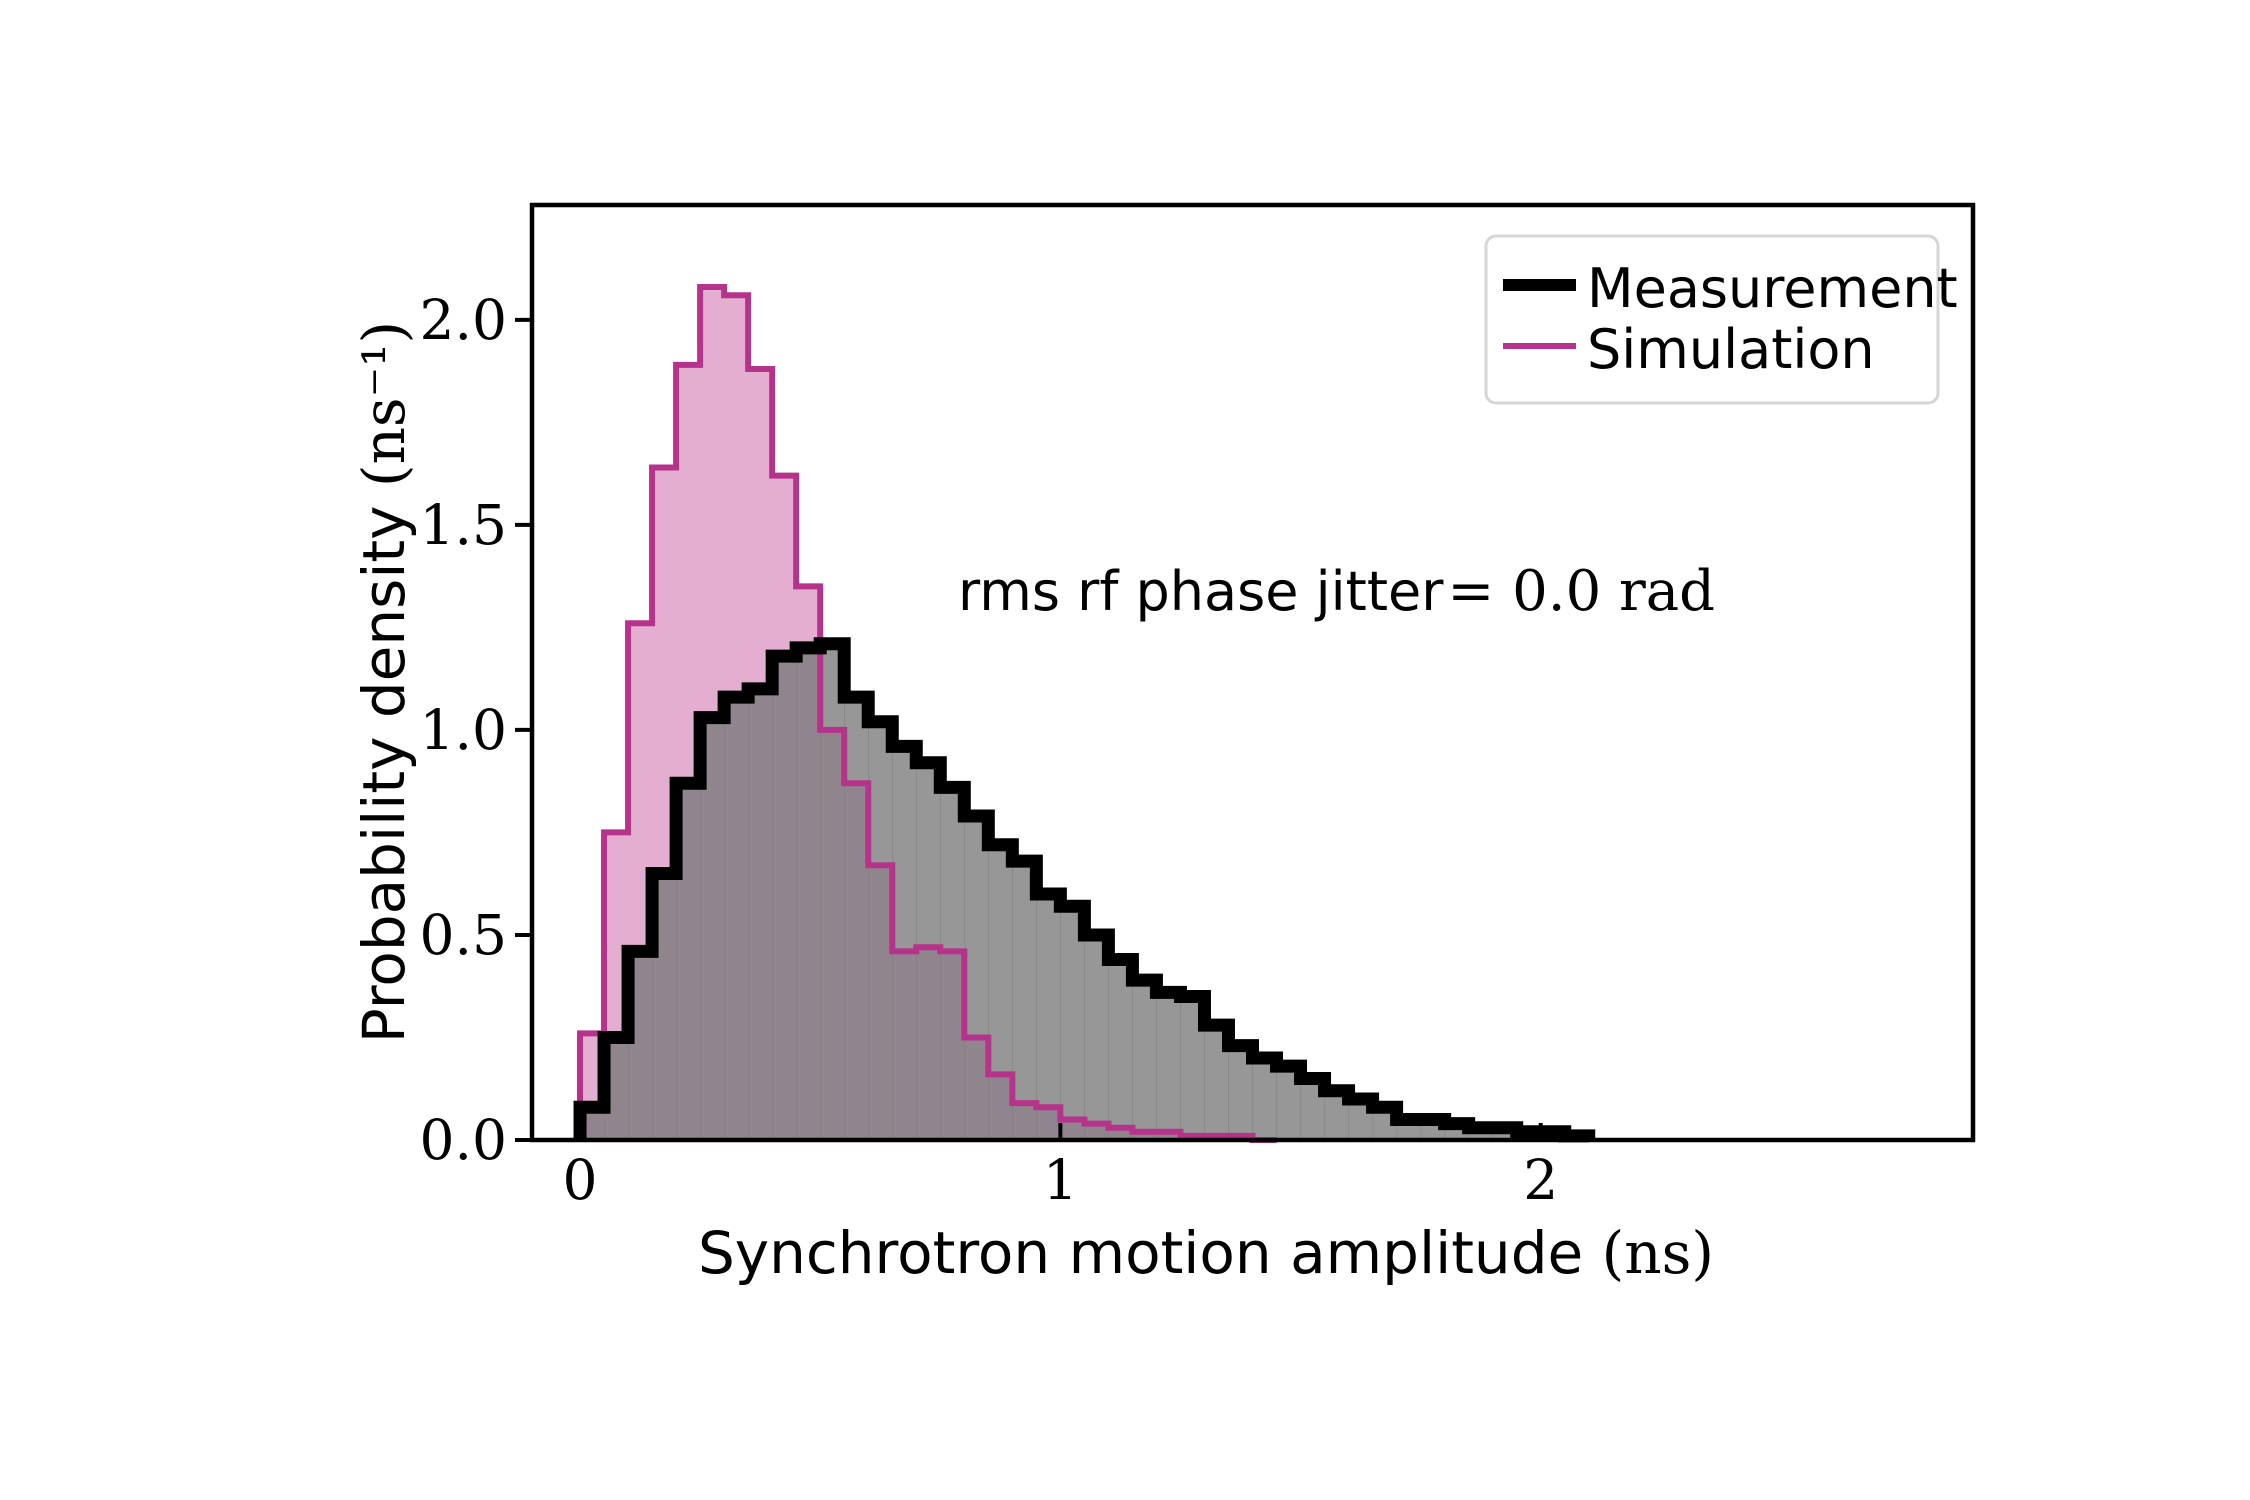 Image resolution: width=2250 pixels, height=1500 pixels. Describe the element at coordinates (1060, 1180) in the screenshot. I see `x-tick-label: 1` at that location.